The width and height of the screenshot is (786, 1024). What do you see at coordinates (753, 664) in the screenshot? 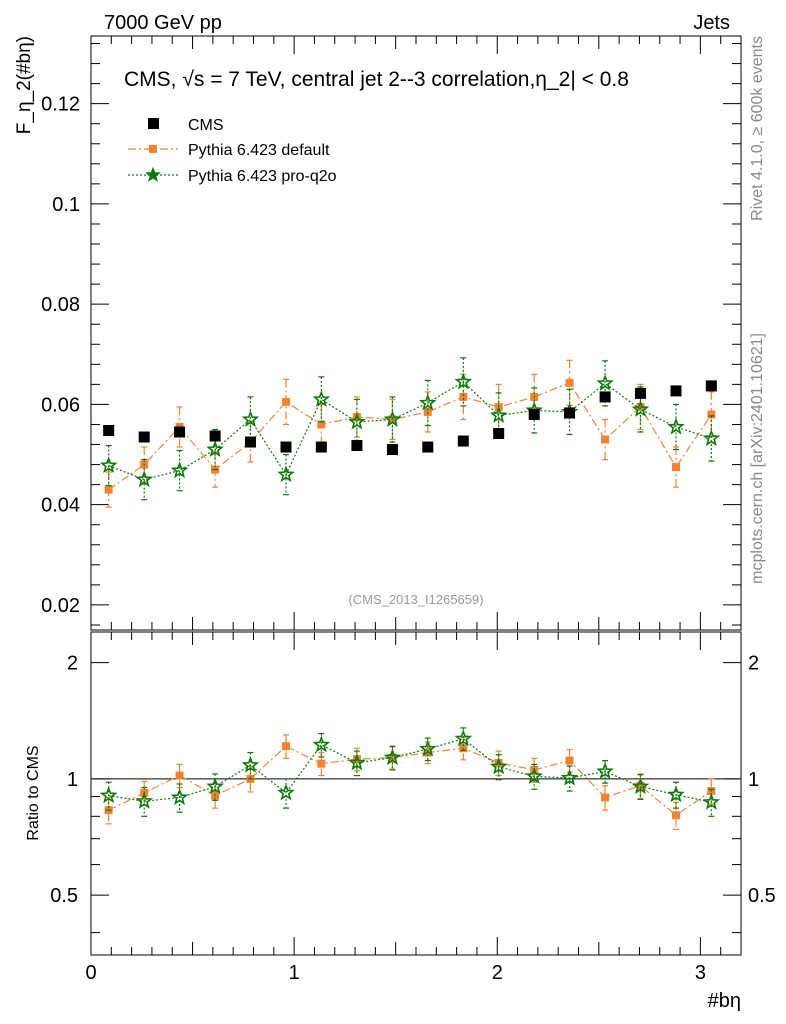
I see `ratio-y-tick-label-right: 2` at bounding box center [753, 664].